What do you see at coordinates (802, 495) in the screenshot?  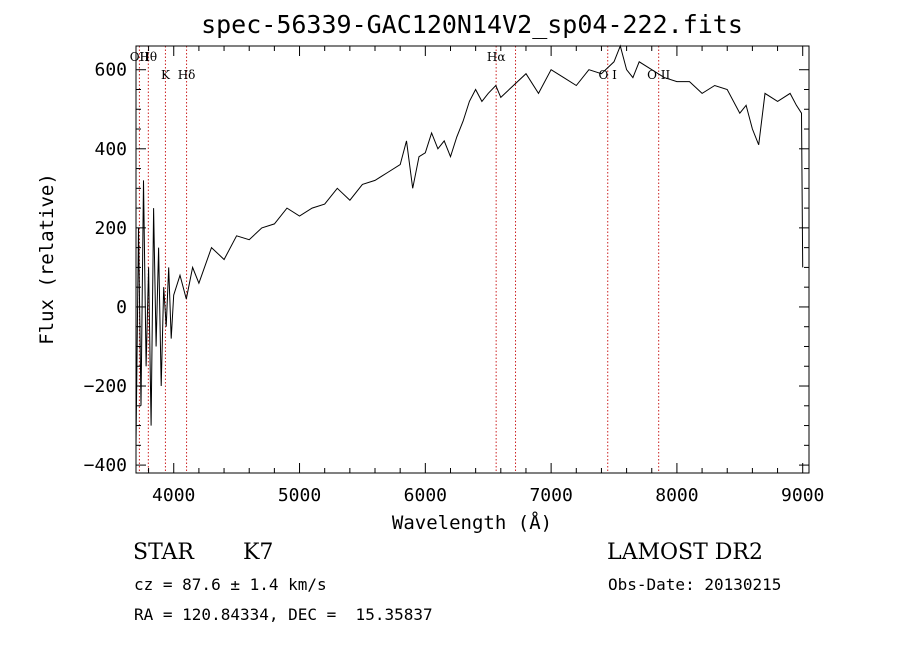 I see `x-tick-label: 9000` at bounding box center [802, 495].